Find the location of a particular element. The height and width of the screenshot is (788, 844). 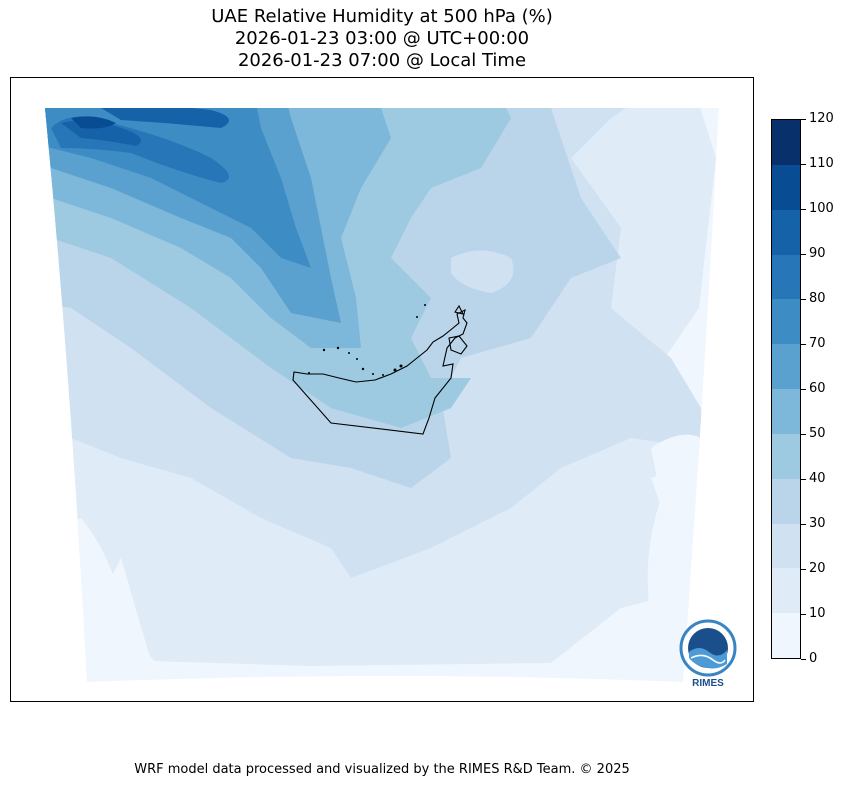

colorbar-tick-label: 120 is located at coordinates (821, 118).